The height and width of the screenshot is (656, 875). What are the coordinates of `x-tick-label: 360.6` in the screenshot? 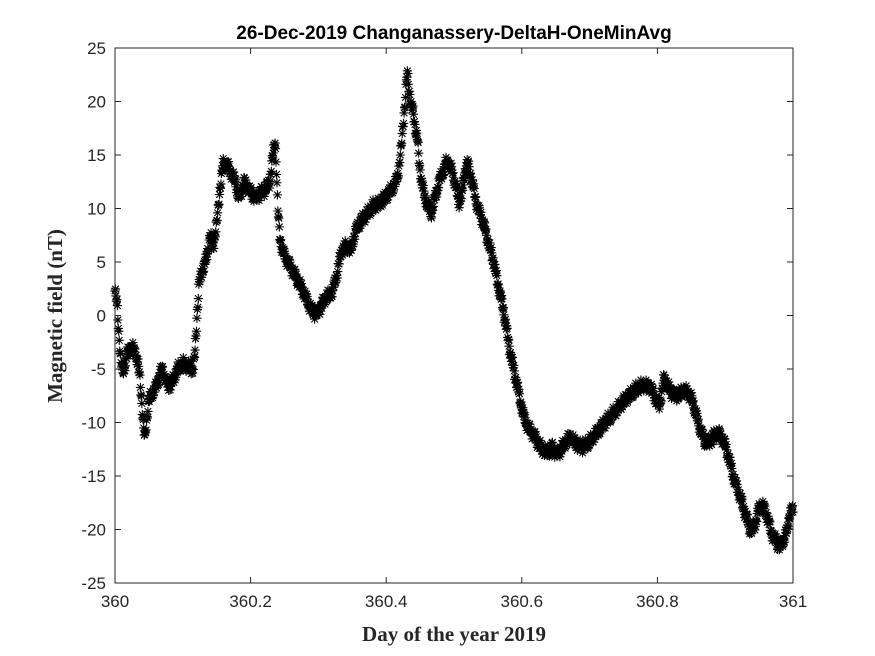 It's located at (522, 601).